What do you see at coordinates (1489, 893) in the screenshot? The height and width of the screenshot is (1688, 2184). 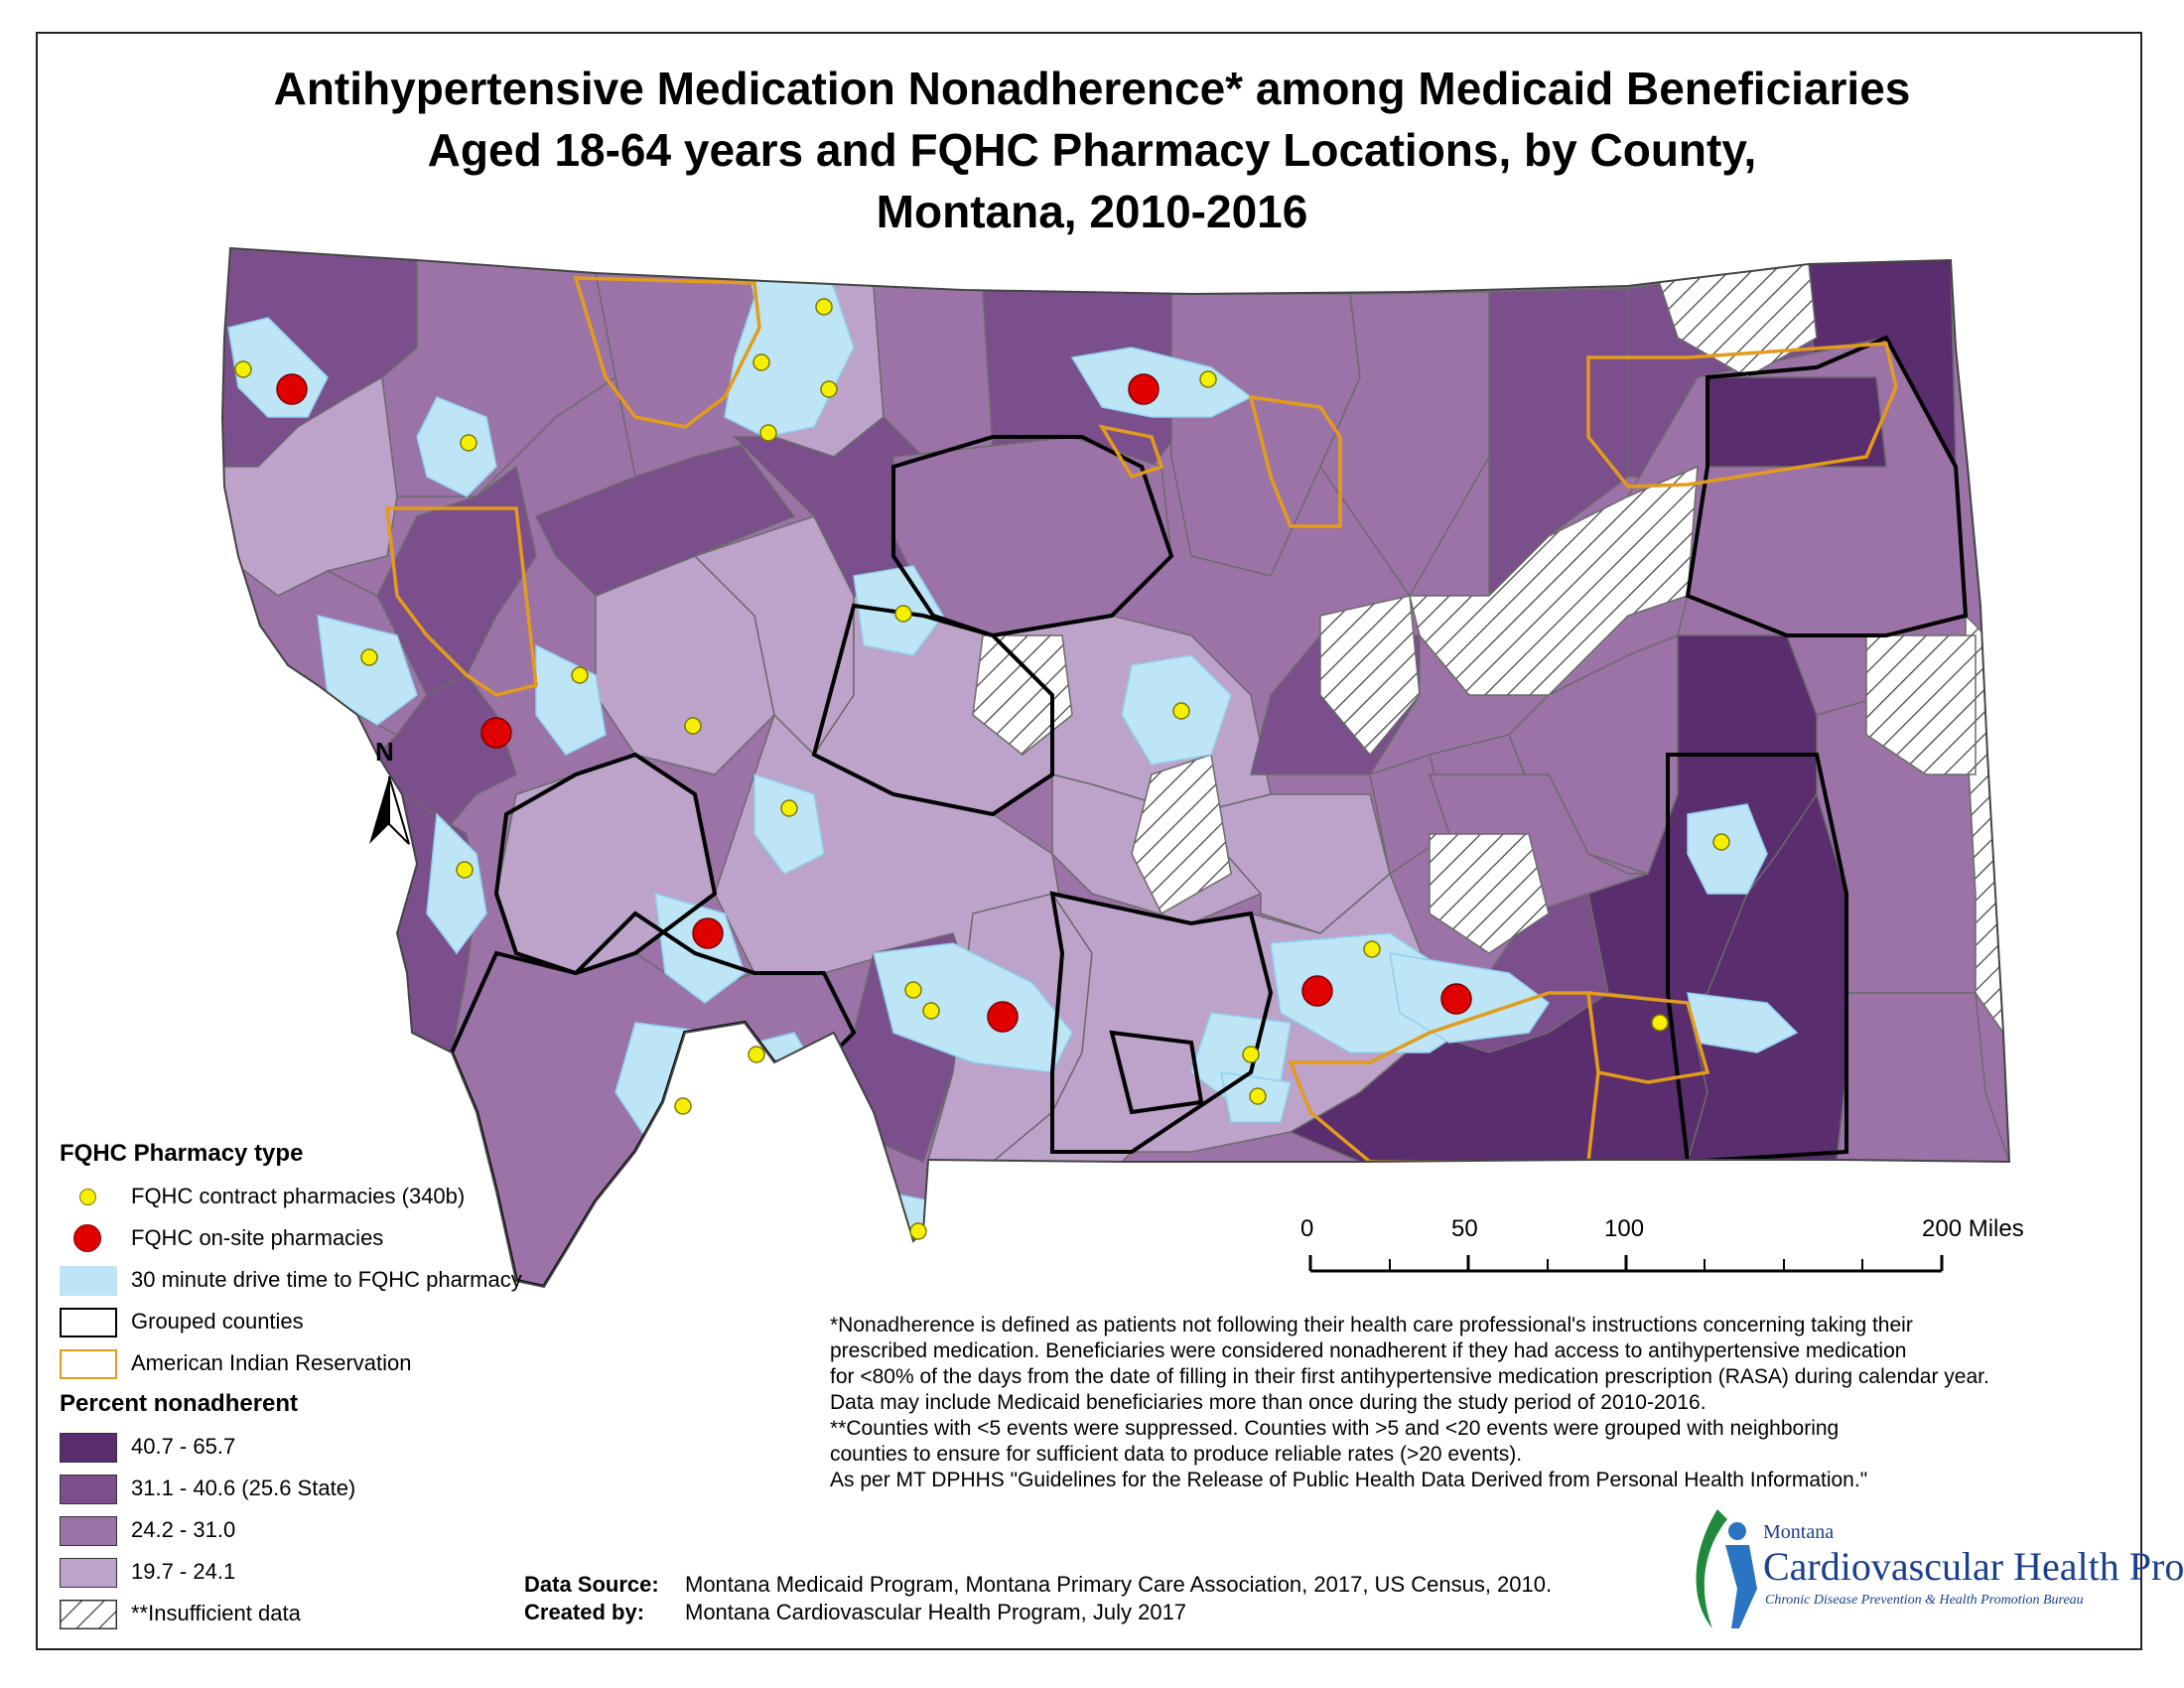 I see `insufficient-treasure` at bounding box center [1489, 893].